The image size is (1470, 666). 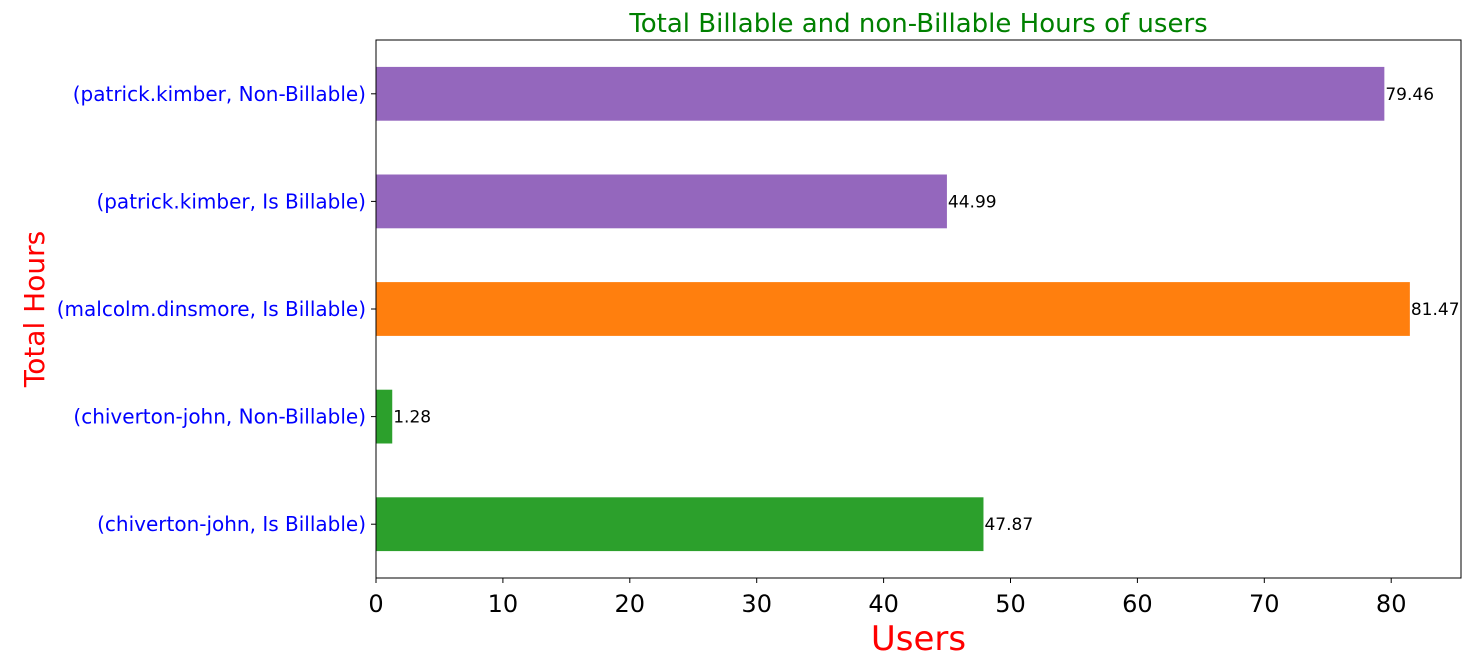 What do you see at coordinates (1435, 310) in the screenshot?
I see `data-label: 81.47` at bounding box center [1435, 310].